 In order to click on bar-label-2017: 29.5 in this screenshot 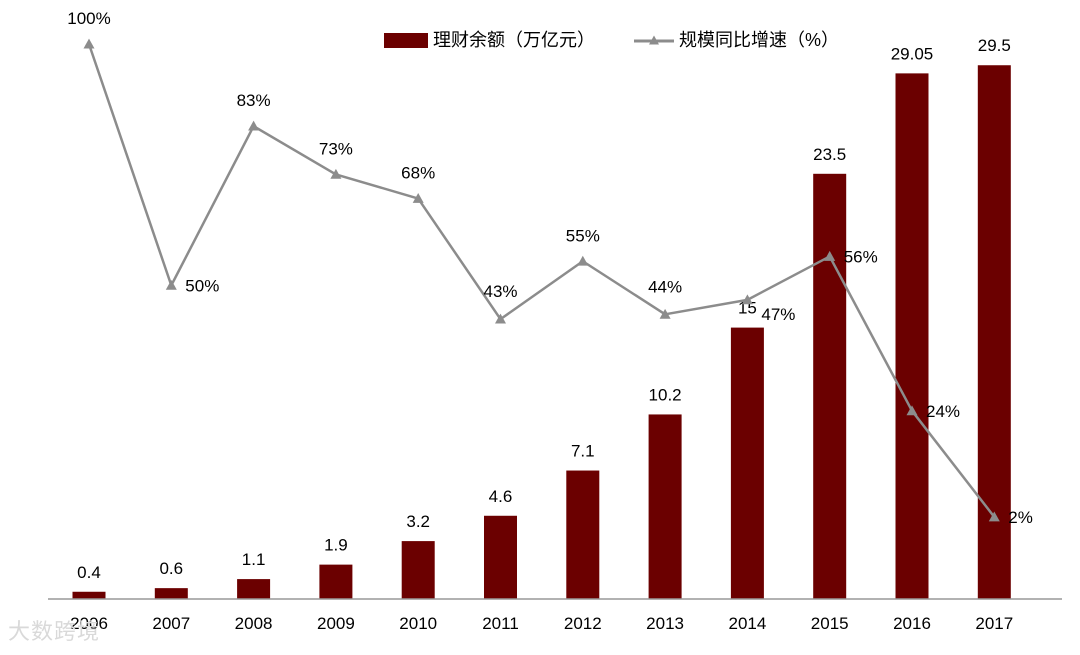, I will do `click(994, 45)`.